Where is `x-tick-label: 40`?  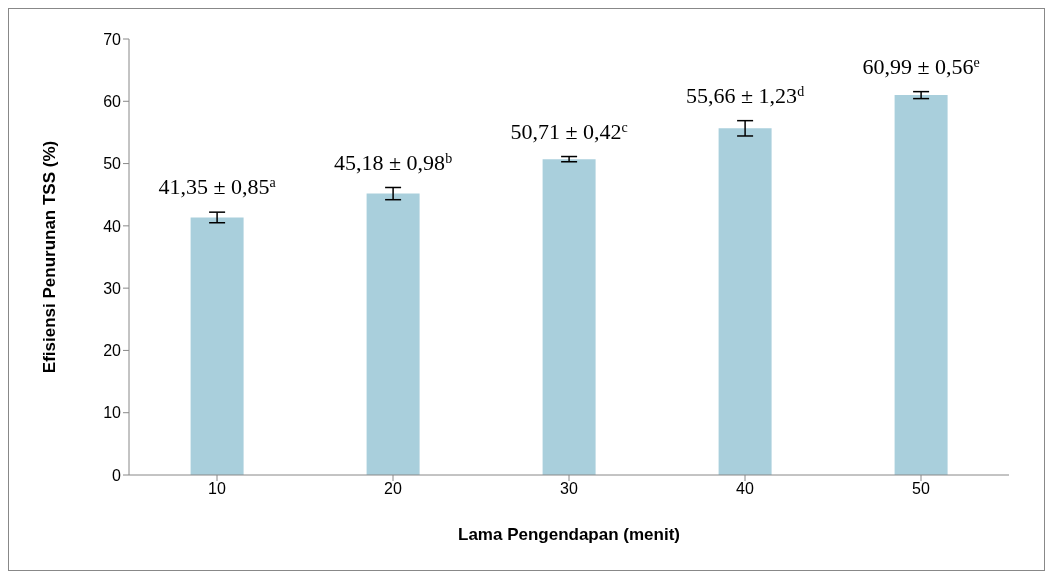 x-tick-label: 40 is located at coordinates (745, 489).